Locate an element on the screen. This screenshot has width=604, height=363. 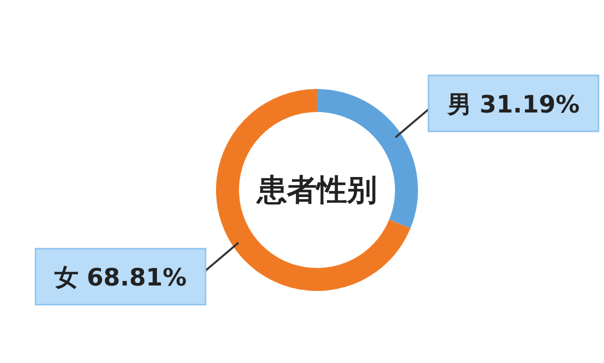
slice-label: 女 68.81% is located at coordinates (120, 278).